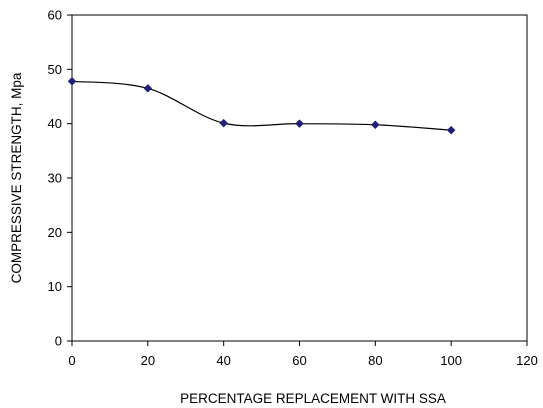 The height and width of the screenshot is (408, 543). Describe the element at coordinates (55, 69) in the screenshot. I see `y-tick-label: 50` at that location.